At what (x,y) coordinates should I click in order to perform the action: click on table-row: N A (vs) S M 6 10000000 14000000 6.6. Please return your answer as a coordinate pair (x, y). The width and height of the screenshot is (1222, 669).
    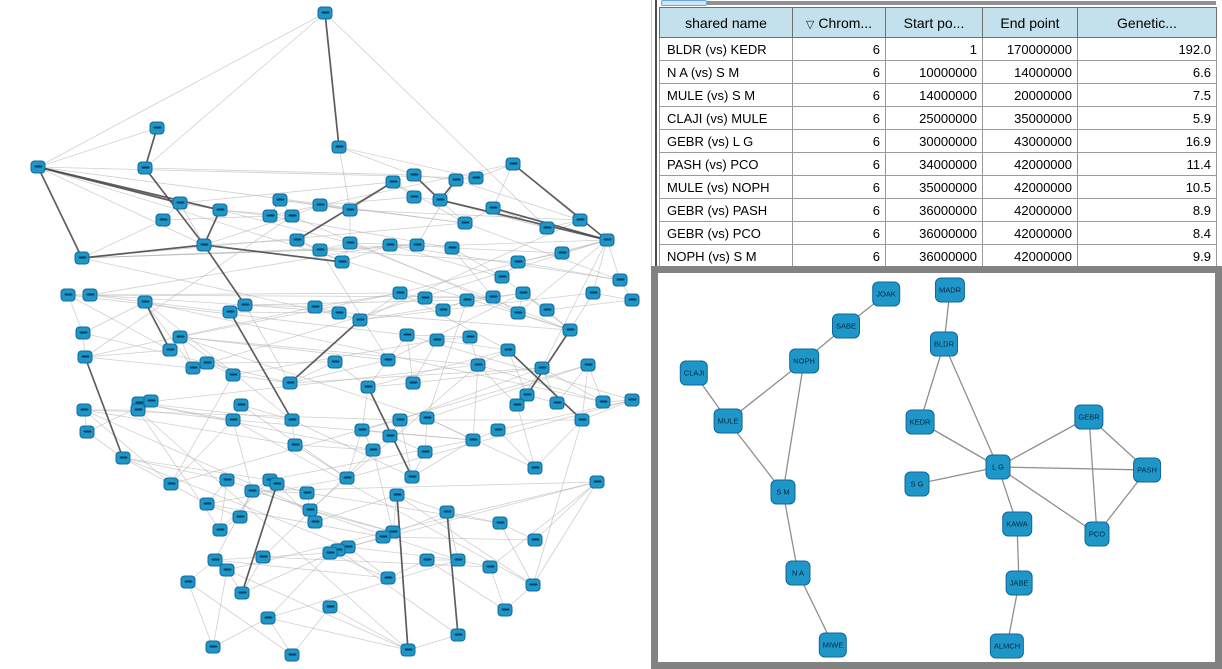
    Looking at the image, I should click on (938, 72).